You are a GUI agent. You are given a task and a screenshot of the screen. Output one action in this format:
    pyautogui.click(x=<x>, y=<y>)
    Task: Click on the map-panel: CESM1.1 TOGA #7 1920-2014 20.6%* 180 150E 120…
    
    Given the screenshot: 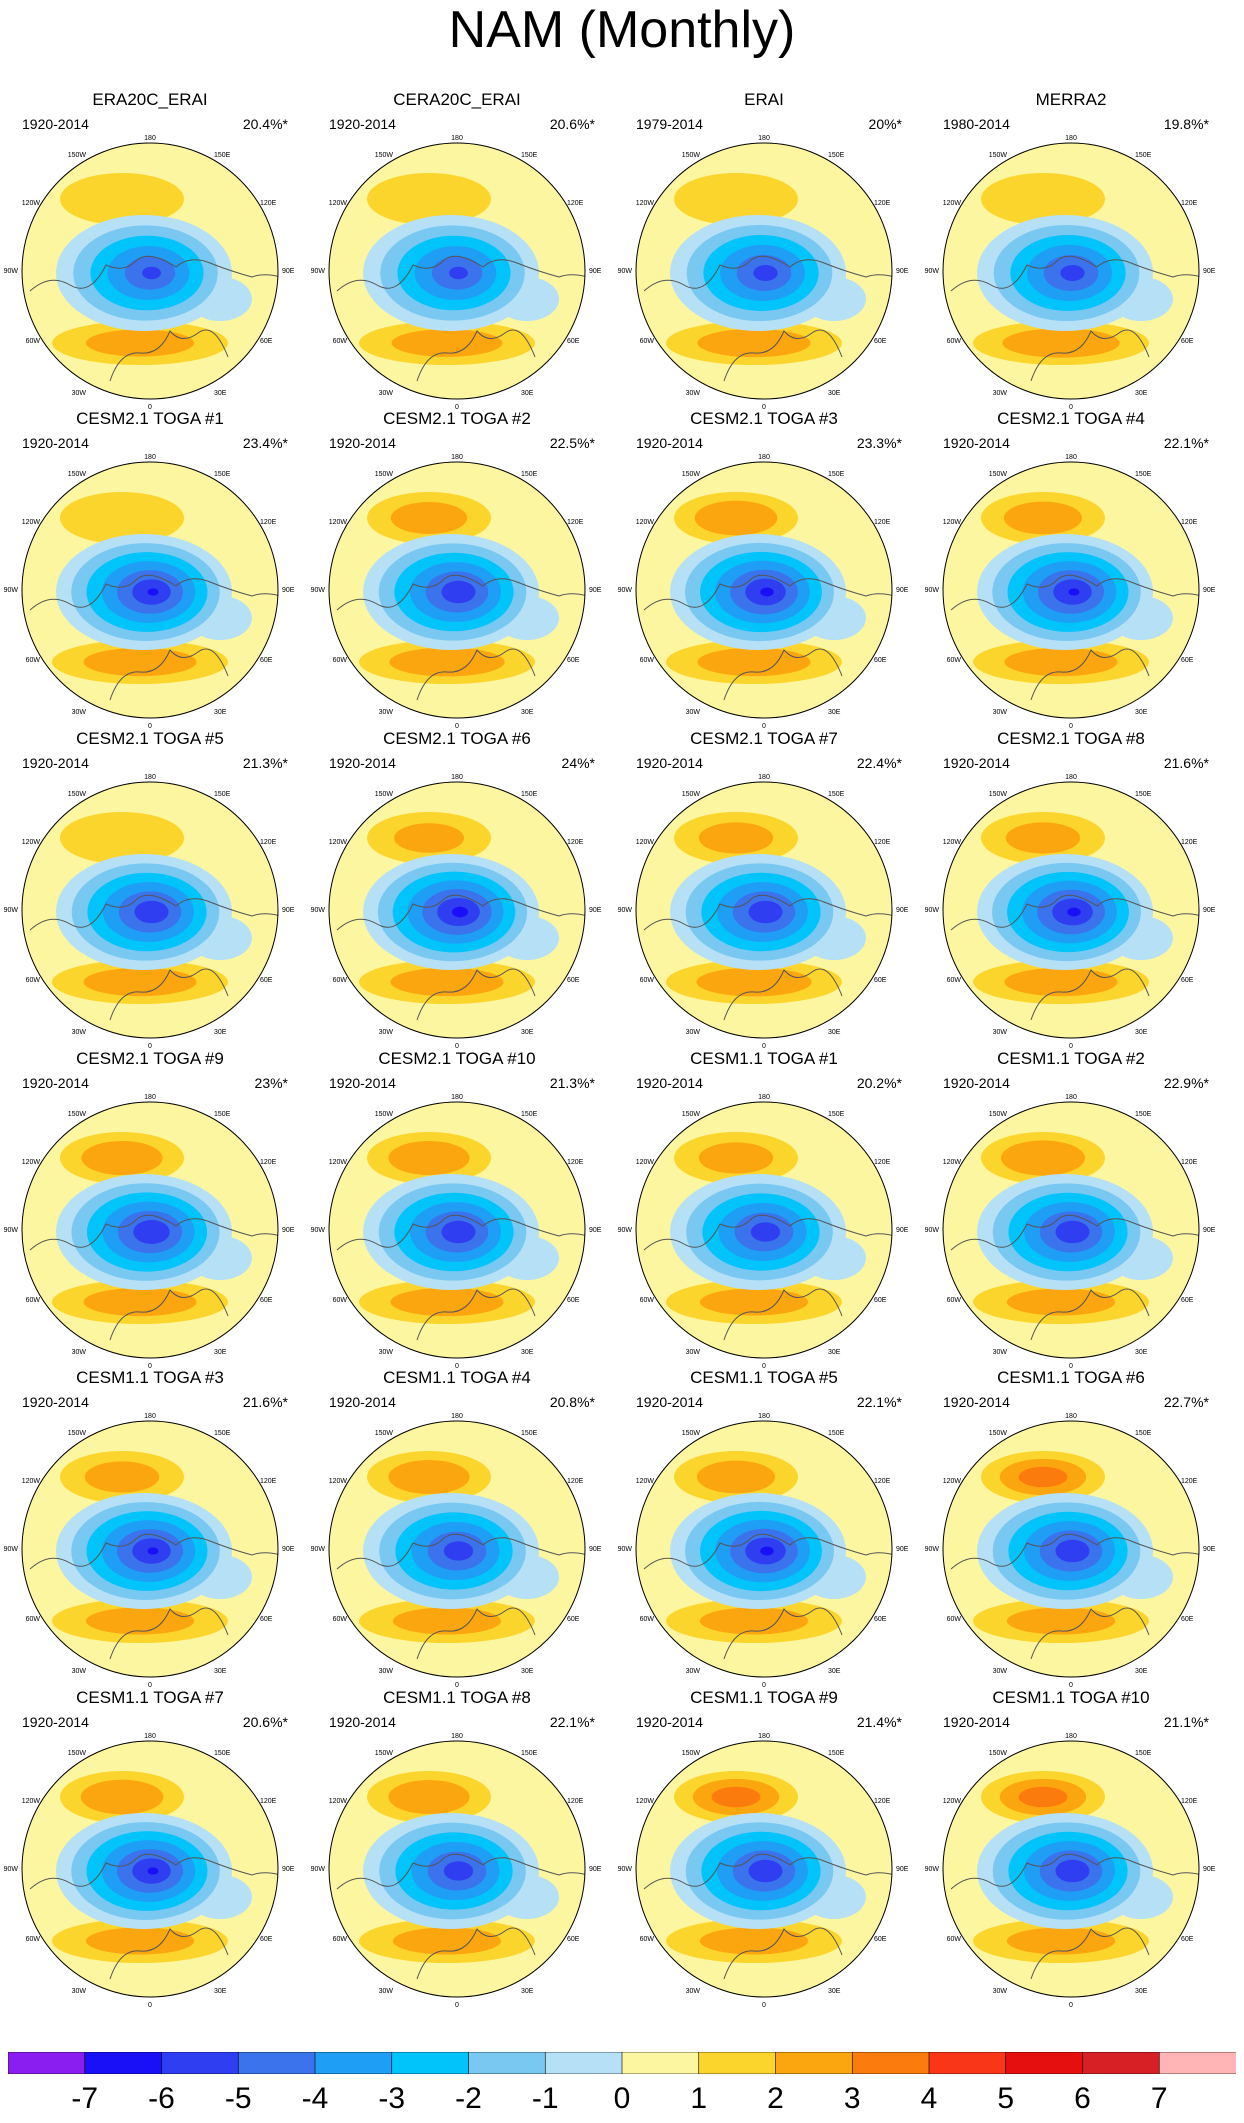 What is the action you would take?
    pyautogui.click(x=150, y=1849)
    